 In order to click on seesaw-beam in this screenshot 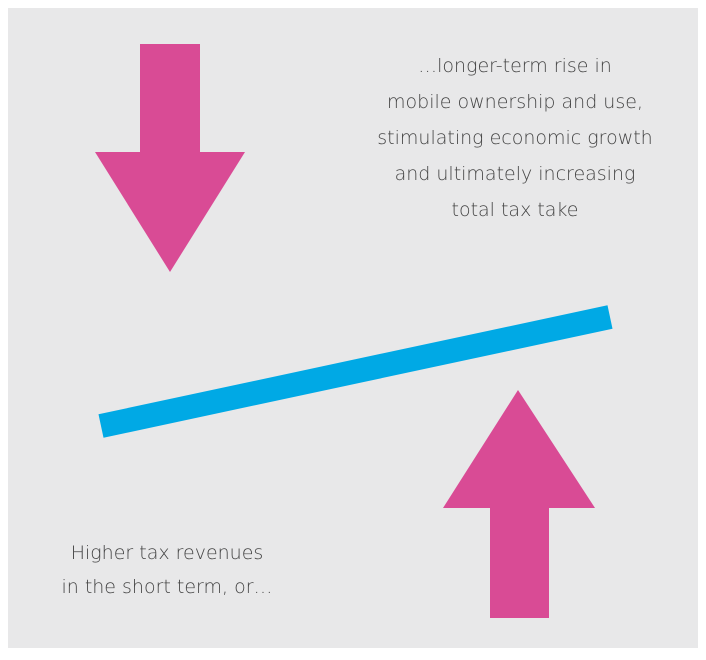, I will do `click(355, 371)`.